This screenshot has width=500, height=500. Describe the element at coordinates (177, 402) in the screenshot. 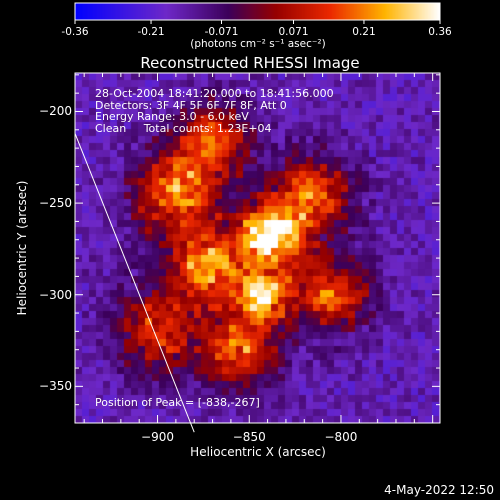

I see `peak-position-label: Position of Peak = [-838,-267]` at that location.